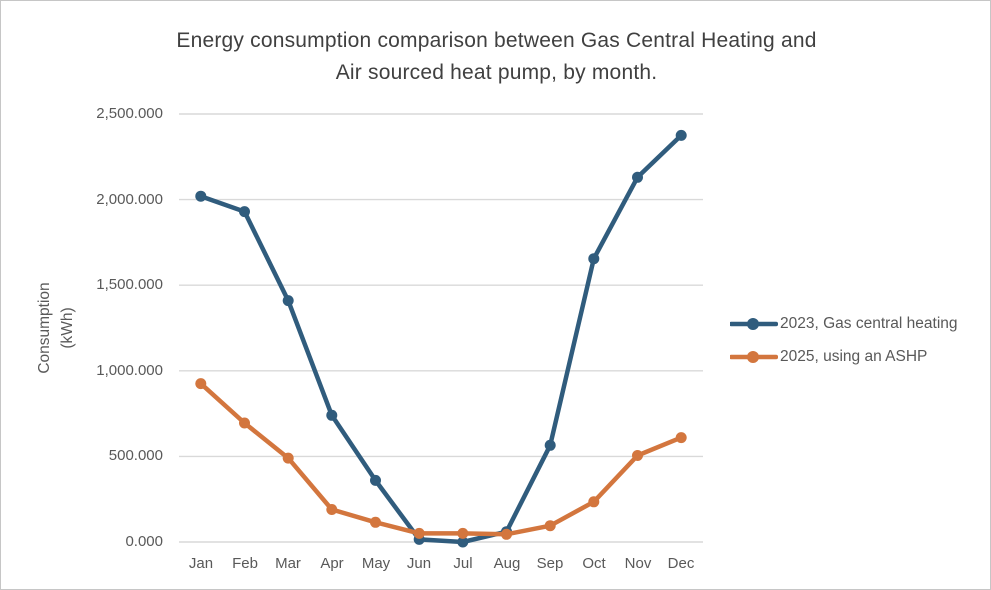 Image resolution: width=991 pixels, height=590 pixels. Describe the element at coordinates (594, 259) in the screenshot. I see `data-point-0-Oct` at that location.